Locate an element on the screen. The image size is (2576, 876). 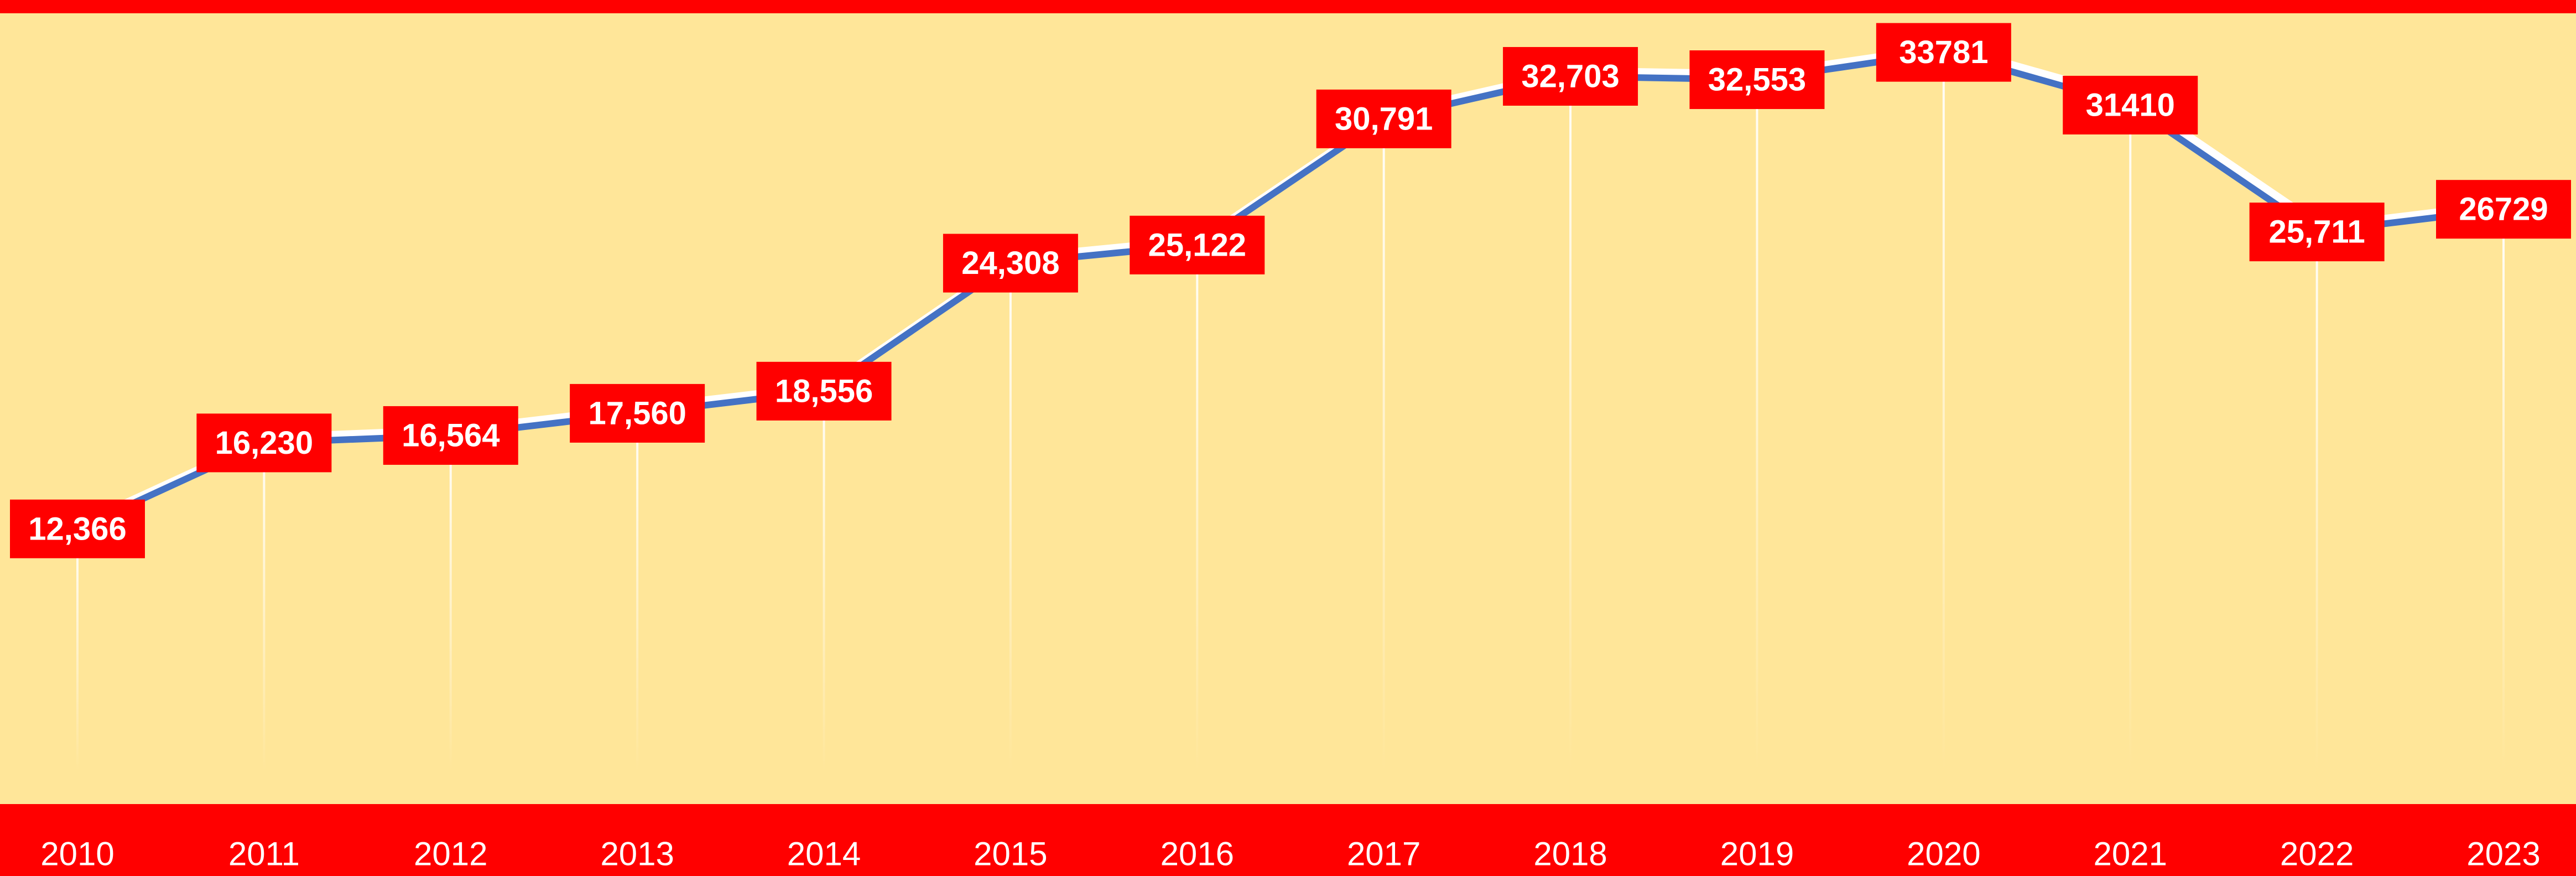
x-tick-label: 2015 is located at coordinates (1011, 854).